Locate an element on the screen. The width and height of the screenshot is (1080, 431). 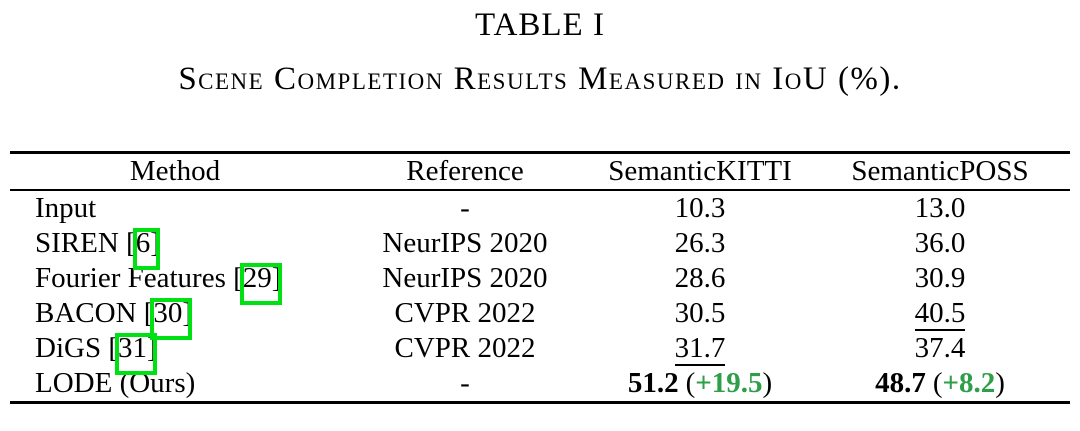
delta-wrap: (+19.5) is located at coordinates (729, 383).